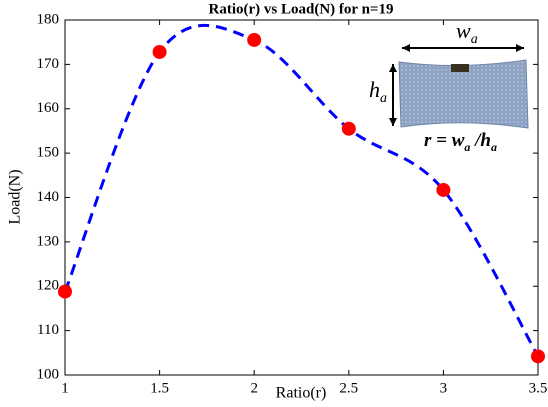 The height and width of the screenshot is (407, 548). I want to click on formula-mid: /h, so click(480, 140).